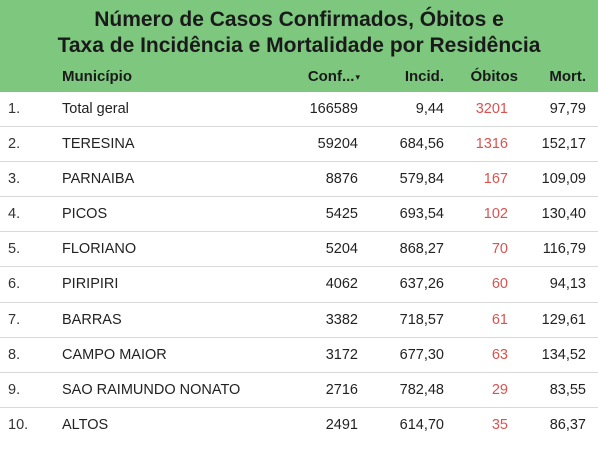 Image resolution: width=598 pixels, height=463 pixels. Describe the element at coordinates (495, 179) in the screenshot. I see `cell-obitos: 167` at that location.